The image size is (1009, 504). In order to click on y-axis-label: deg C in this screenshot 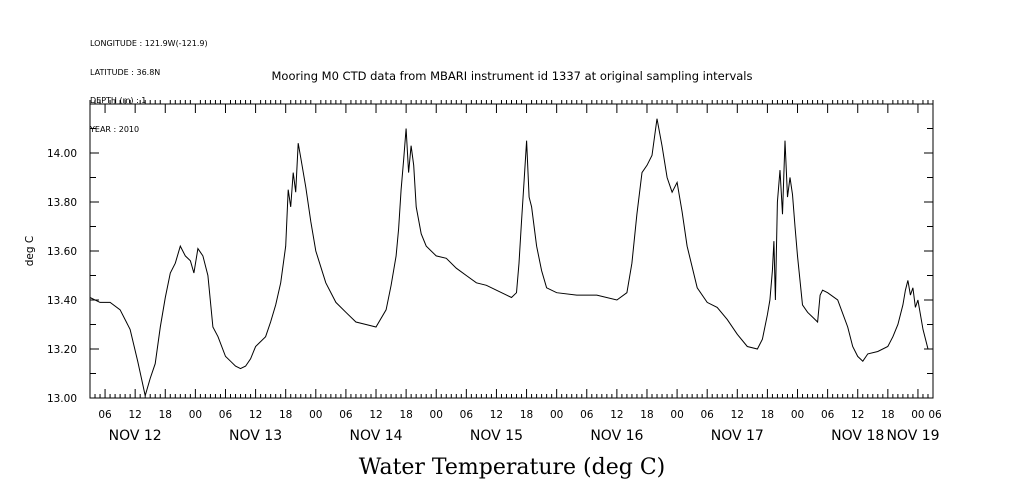, I will do `click(30, 251)`.